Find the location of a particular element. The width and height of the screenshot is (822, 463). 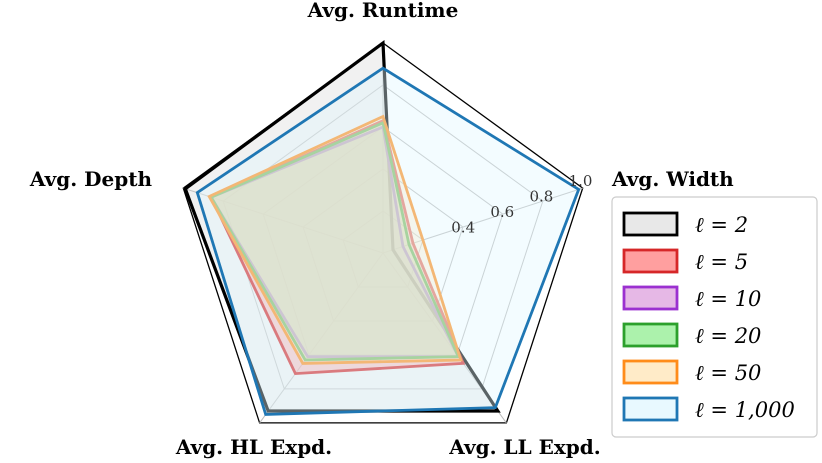

legend: ℓ = 2 ℓ = 5 ℓ = 10 ℓ = 20 ℓ = 50 ℓ = 1,000 is located at coordinates (714, 317).